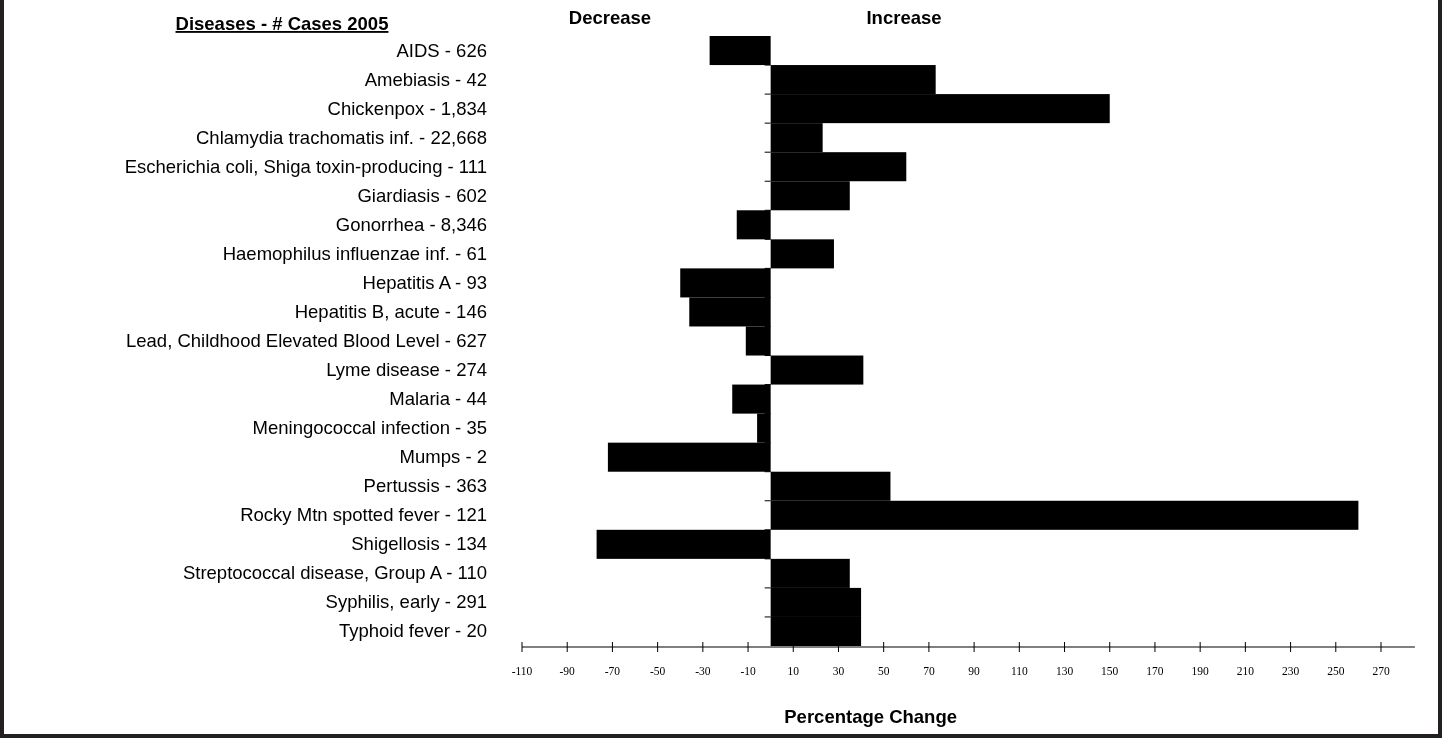  What do you see at coordinates (610, 17) in the screenshot?
I see `text: Decrease` at bounding box center [610, 17].